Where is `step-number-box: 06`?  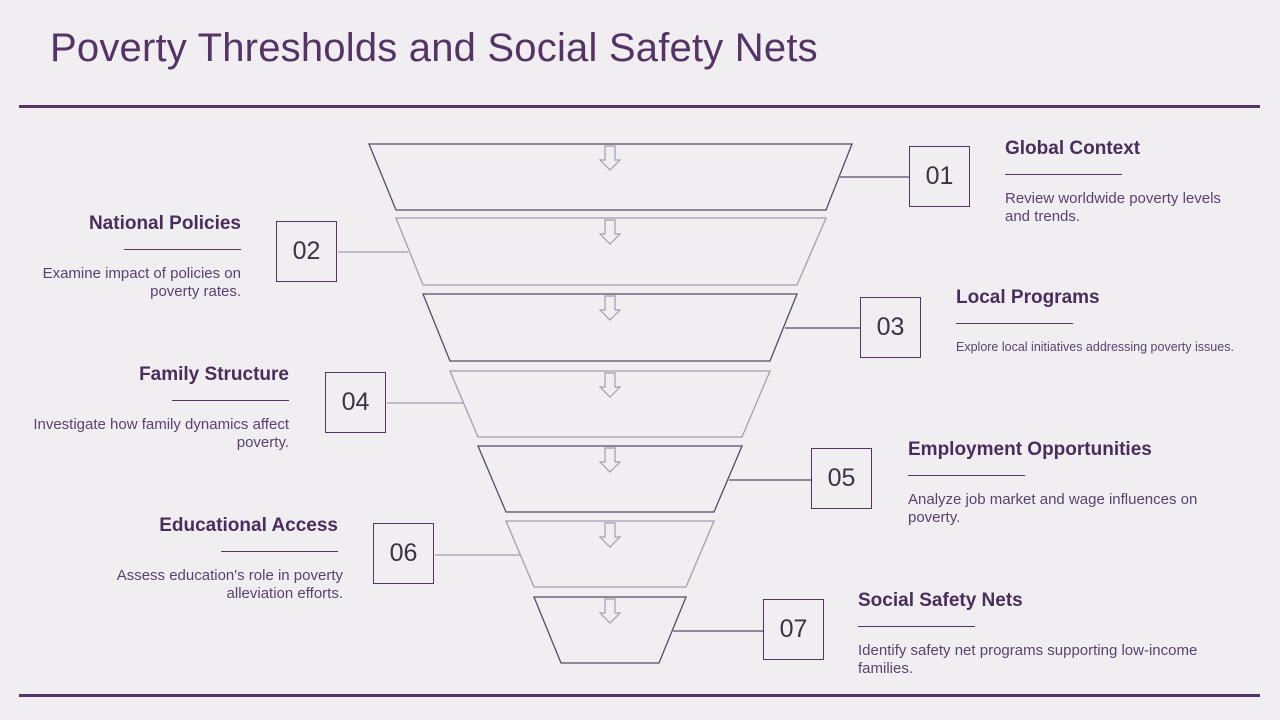 step-number-box: 06 is located at coordinates (403, 553).